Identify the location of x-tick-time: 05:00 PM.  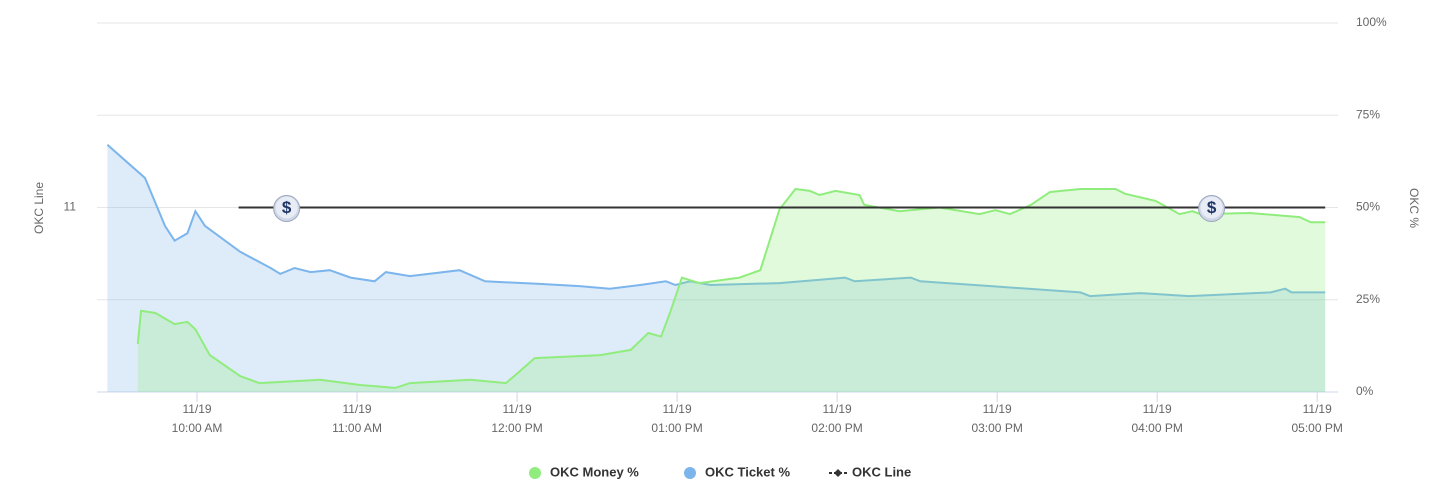
(1317, 428).